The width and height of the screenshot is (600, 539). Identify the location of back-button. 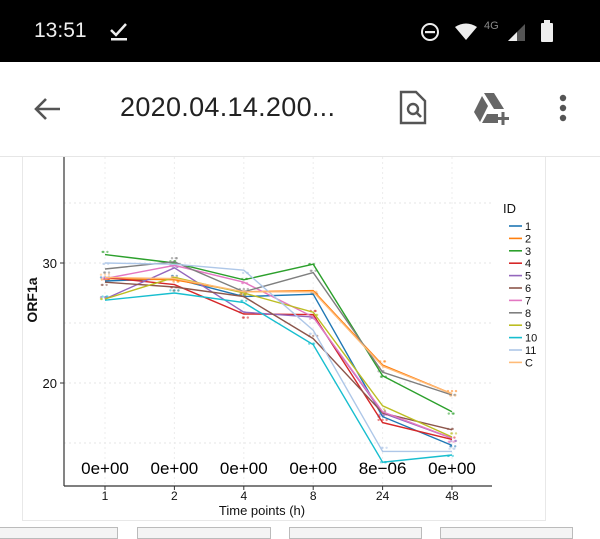
(47, 109).